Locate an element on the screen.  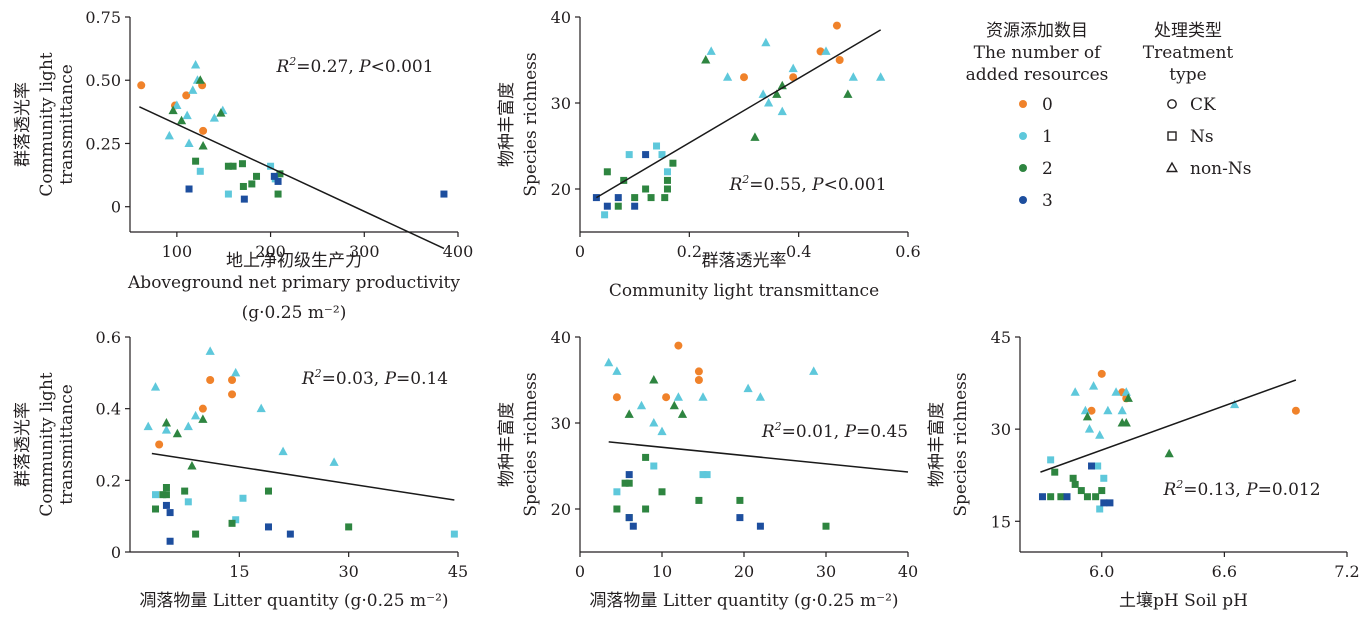
legend-item-resource-0: 0 is located at coordinates (1036, 105).